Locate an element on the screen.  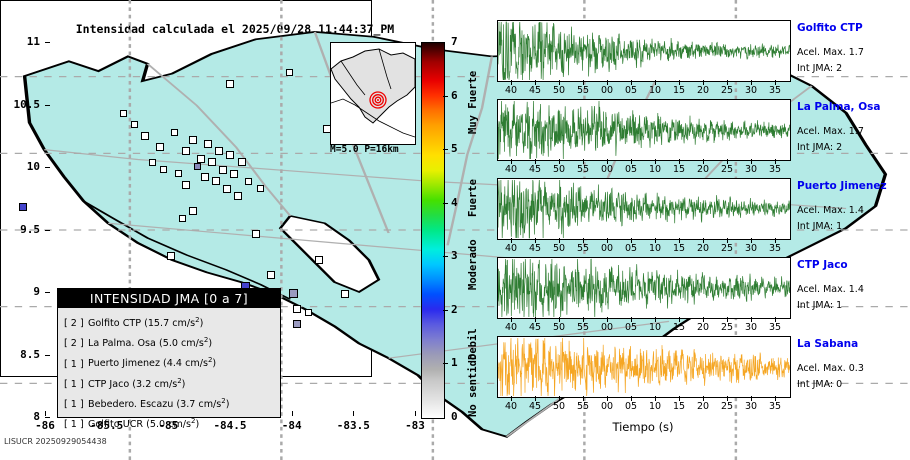
map-y-tick: 10 is located at coordinates (33, 166).